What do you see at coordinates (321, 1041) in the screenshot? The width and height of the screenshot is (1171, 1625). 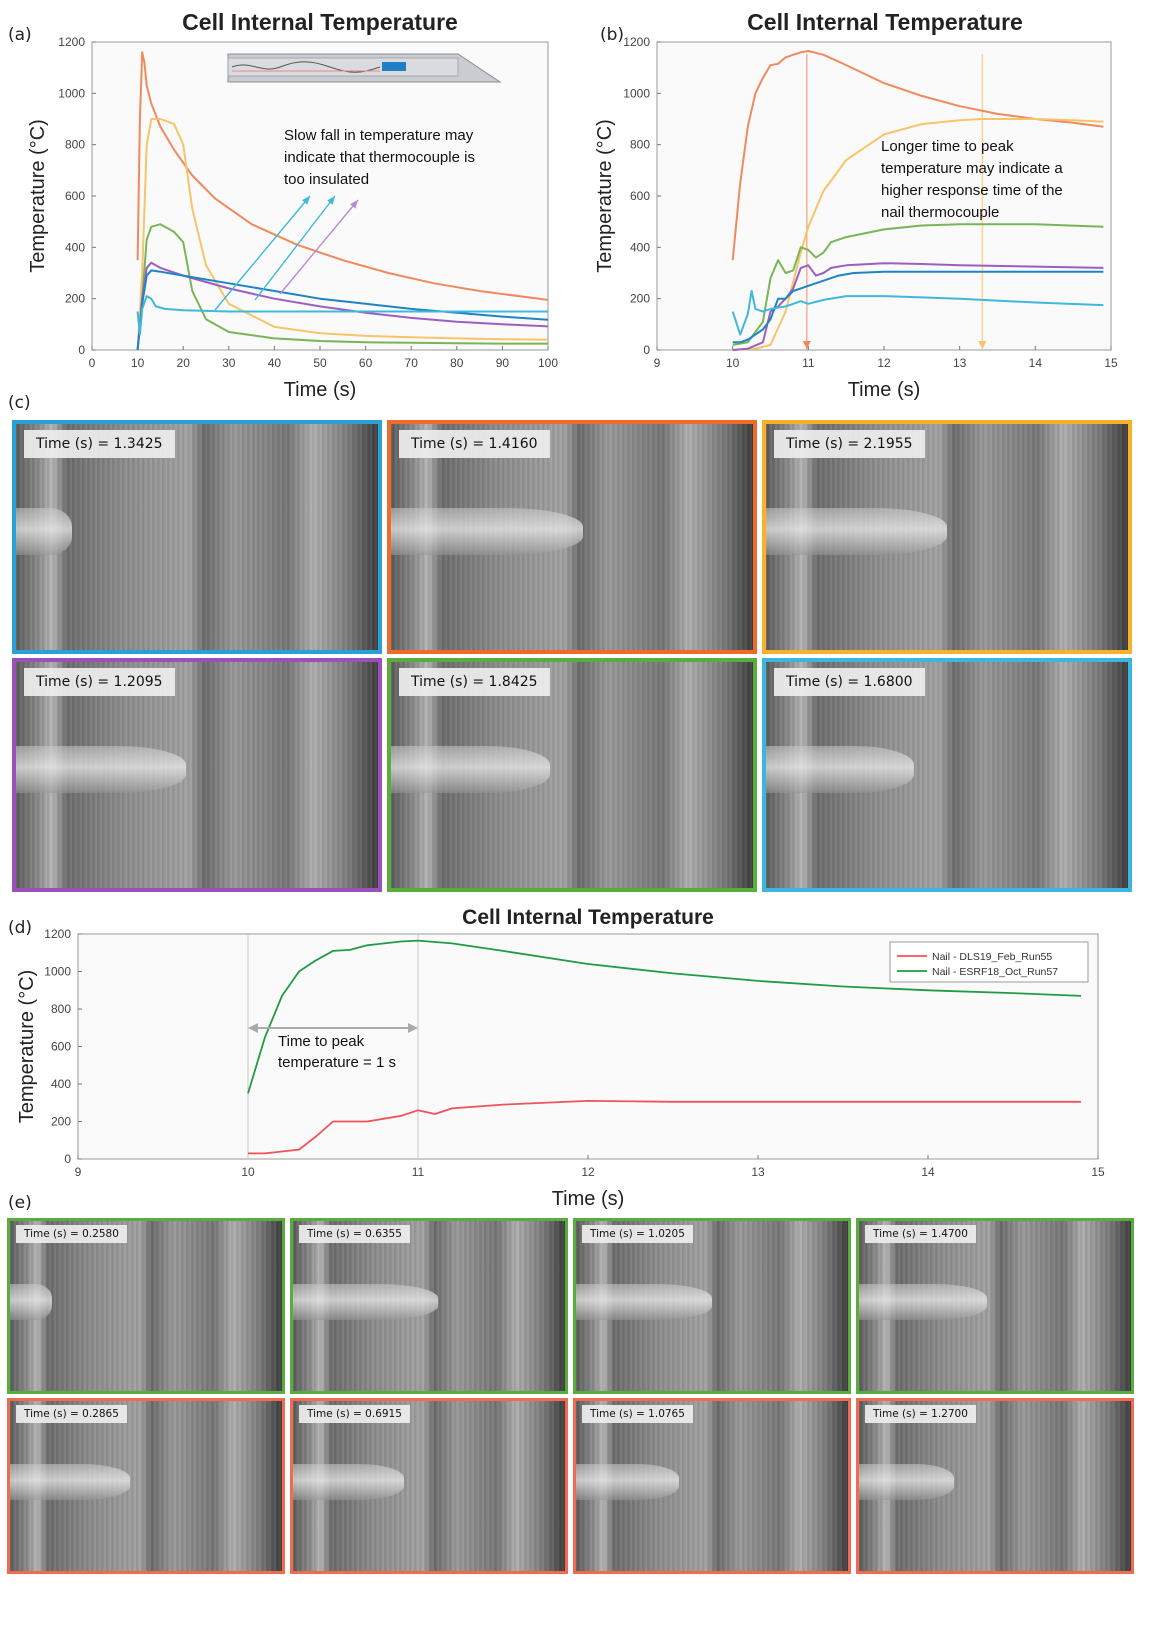 I see `annotation-text: Time to peak` at bounding box center [321, 1041].